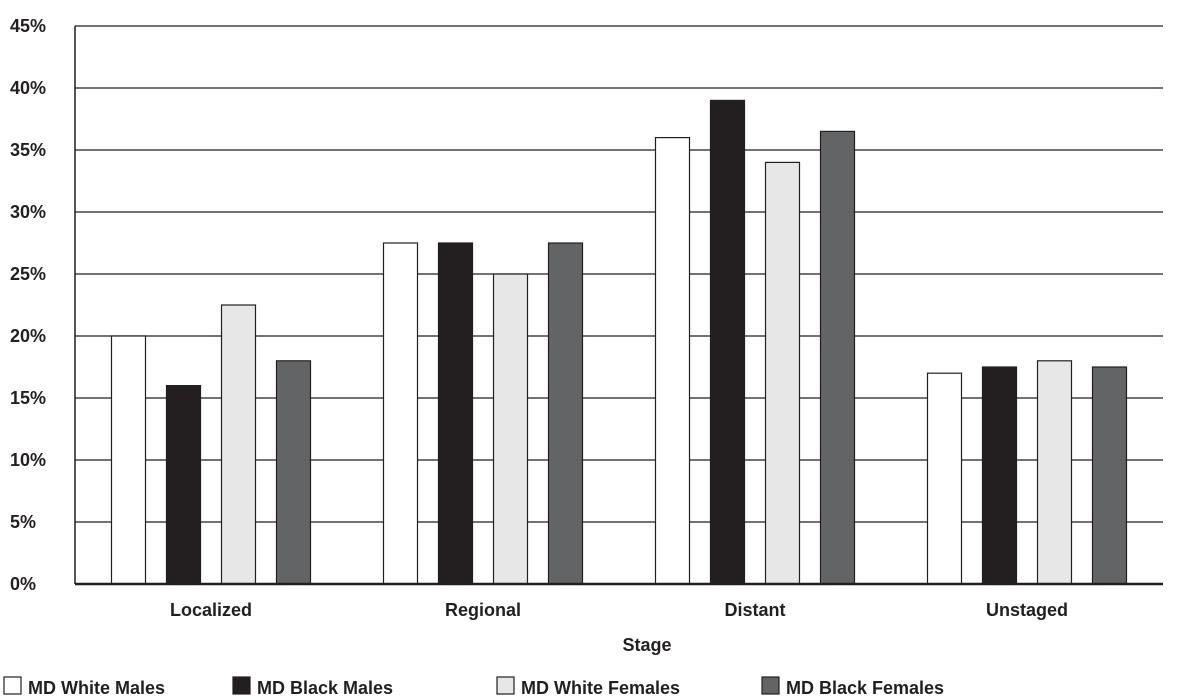 The width and height of the screenshot is (1191, 698). What do you see at coordinates (1027, 610) in the screenshot?
I see `x-tick-label: Unstaged` at bounding box center [1027, 610].